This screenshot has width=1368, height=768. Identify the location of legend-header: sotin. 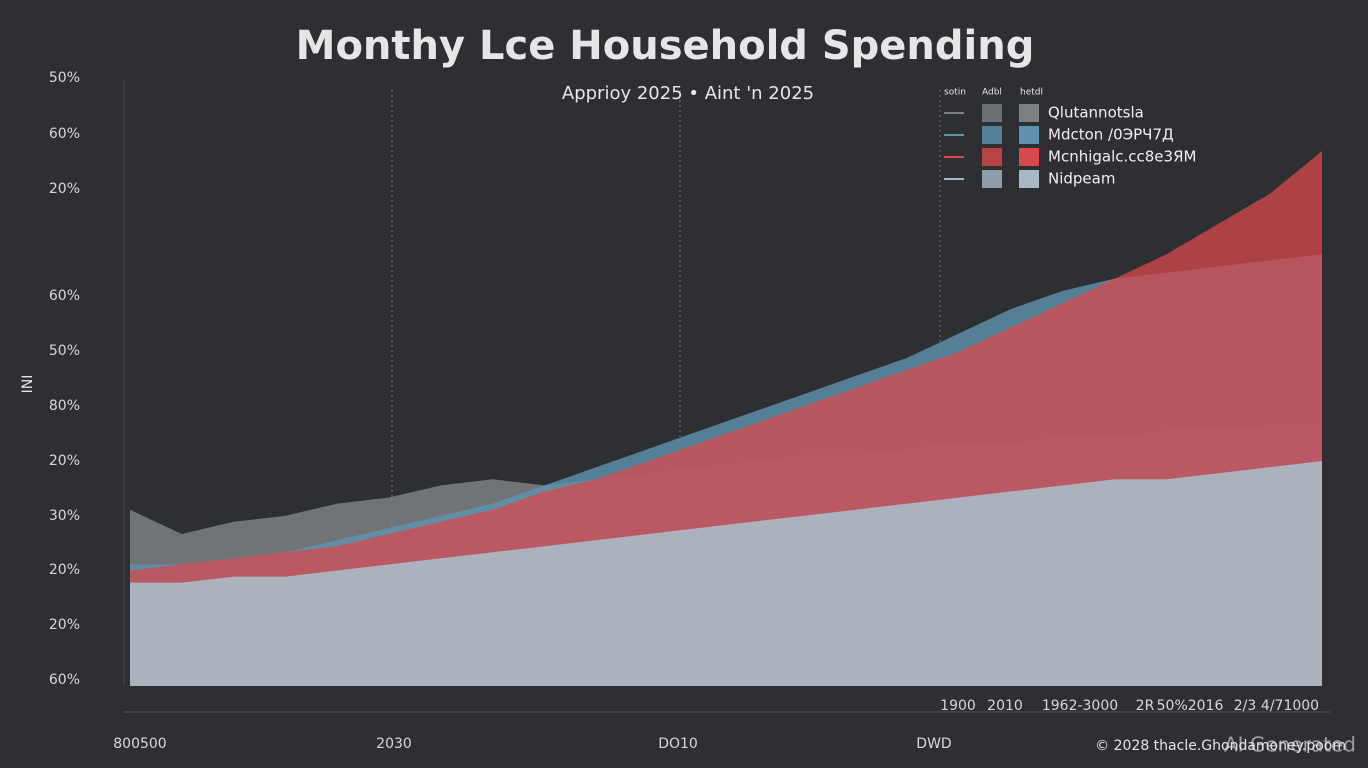
(955, 93).